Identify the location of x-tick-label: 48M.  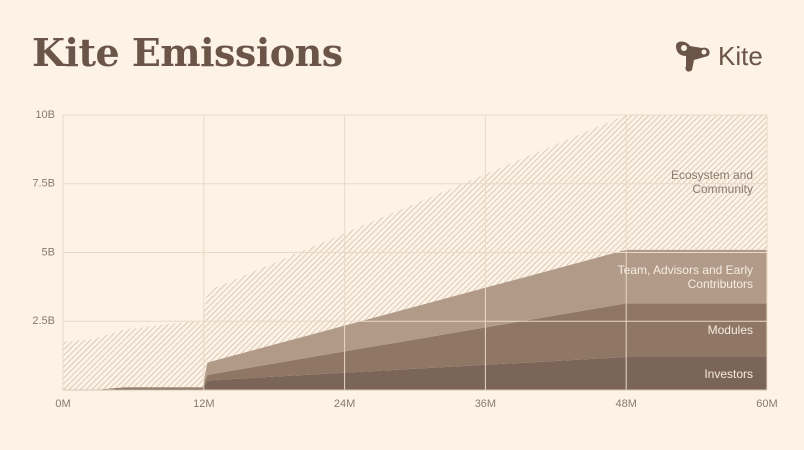
(625, 404).